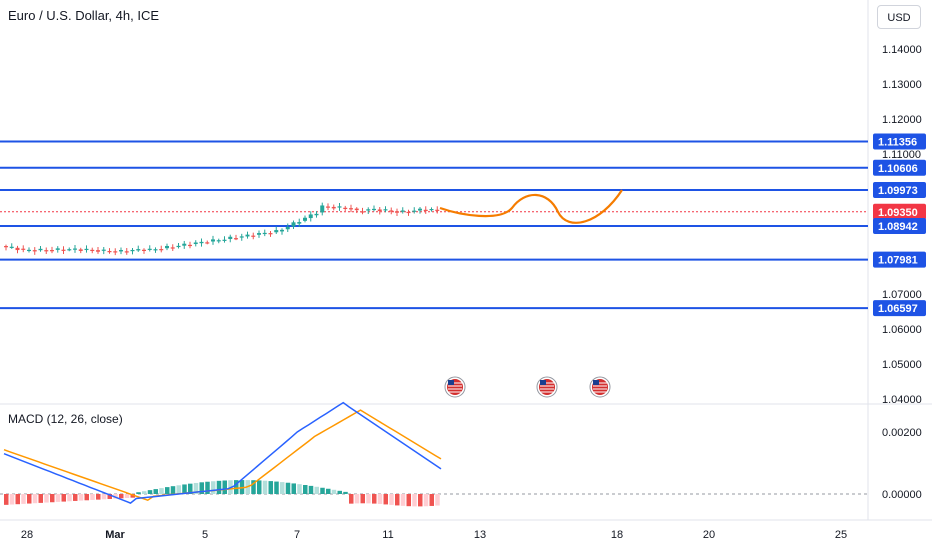 The width and height of the screenshot is (932, 550). Describe the element at coordinates (531, 206) in the screenshot. I see `projection-drawing` at that location.